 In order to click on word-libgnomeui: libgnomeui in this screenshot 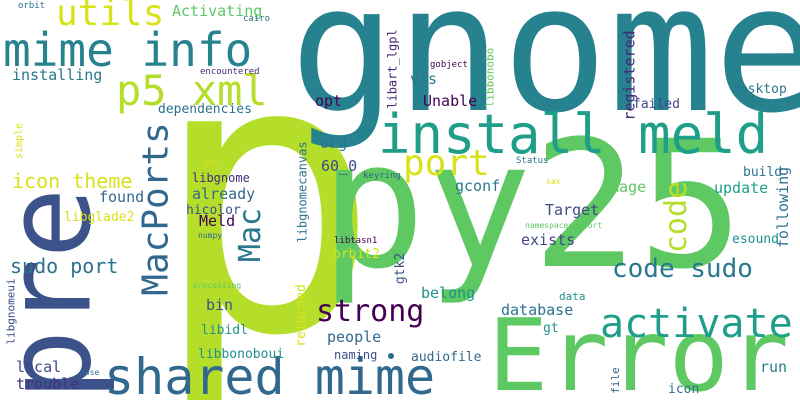, I will do `click(11, 311)`.